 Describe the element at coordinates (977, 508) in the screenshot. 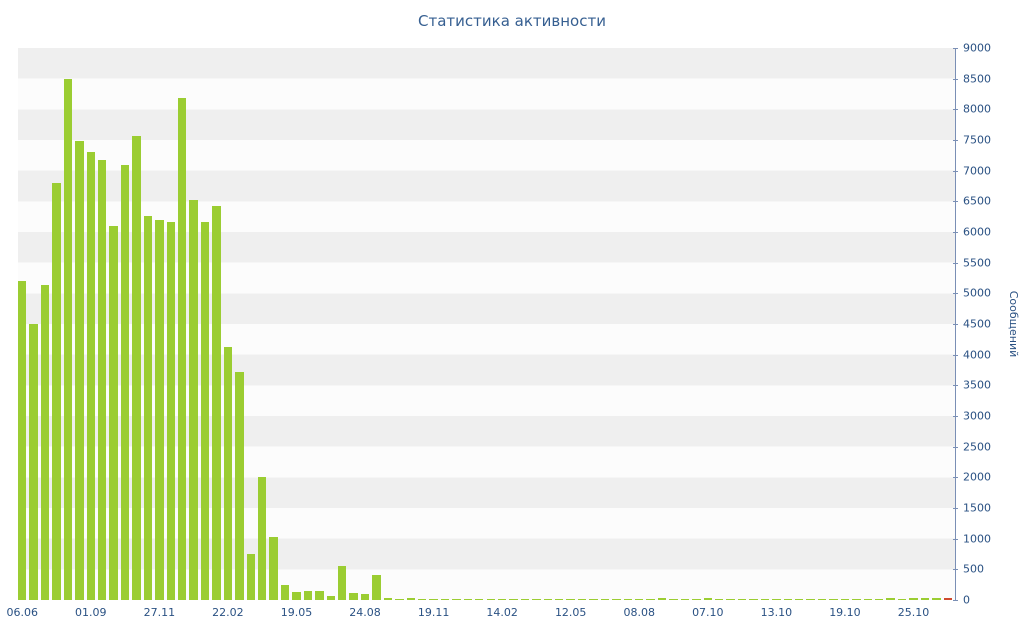

I see `y-tick-label: 1500` at that location.